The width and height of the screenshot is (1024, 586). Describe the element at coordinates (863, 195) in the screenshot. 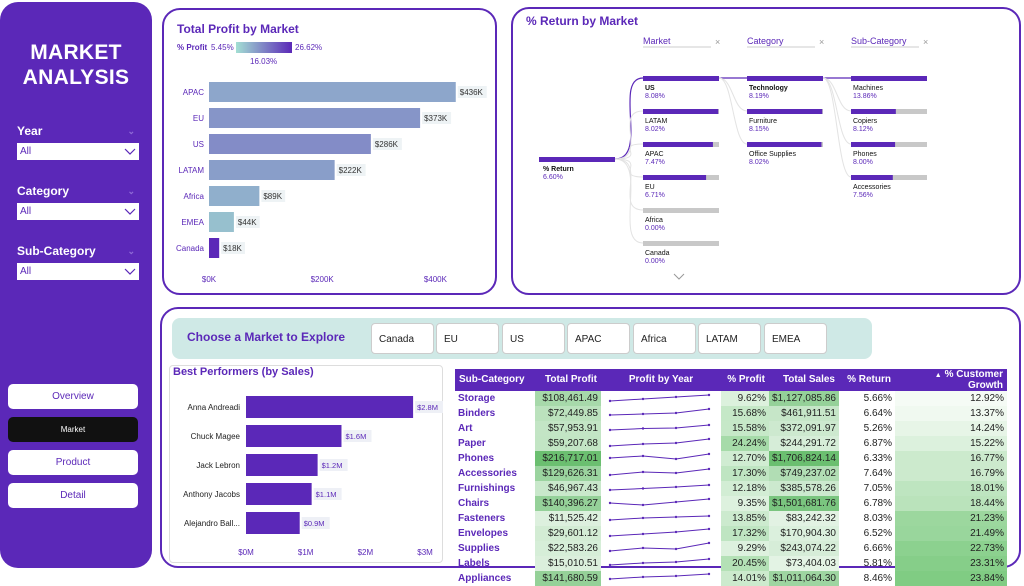

I see `subcategory-node-value: 7.56%` at that location.